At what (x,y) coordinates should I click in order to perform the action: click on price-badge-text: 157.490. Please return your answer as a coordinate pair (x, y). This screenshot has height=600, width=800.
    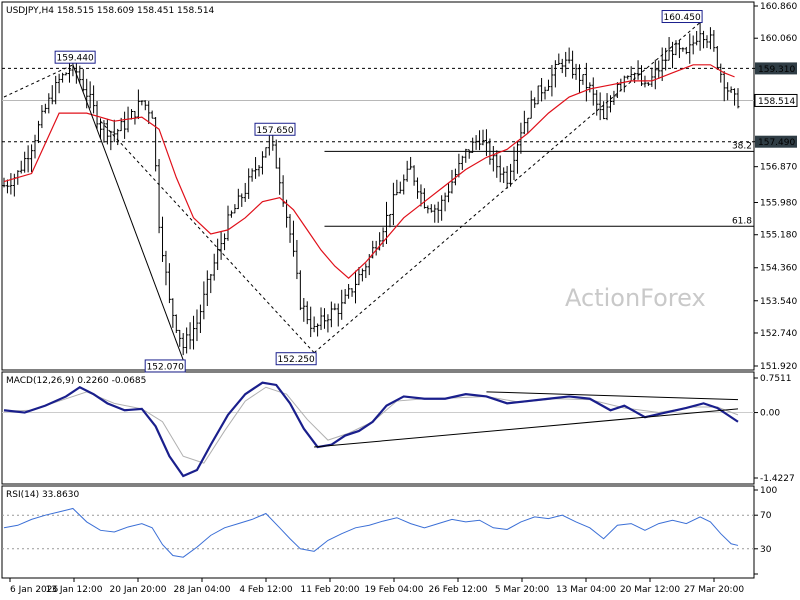
    Looking at the image, I should click on (776, 143).